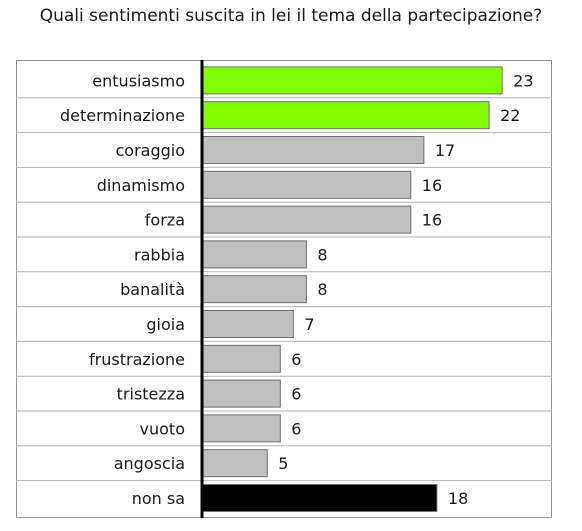  Describe the element at coordinates (162, 428) in the screenshot. I see `category-label-10: vuoto` at that location.